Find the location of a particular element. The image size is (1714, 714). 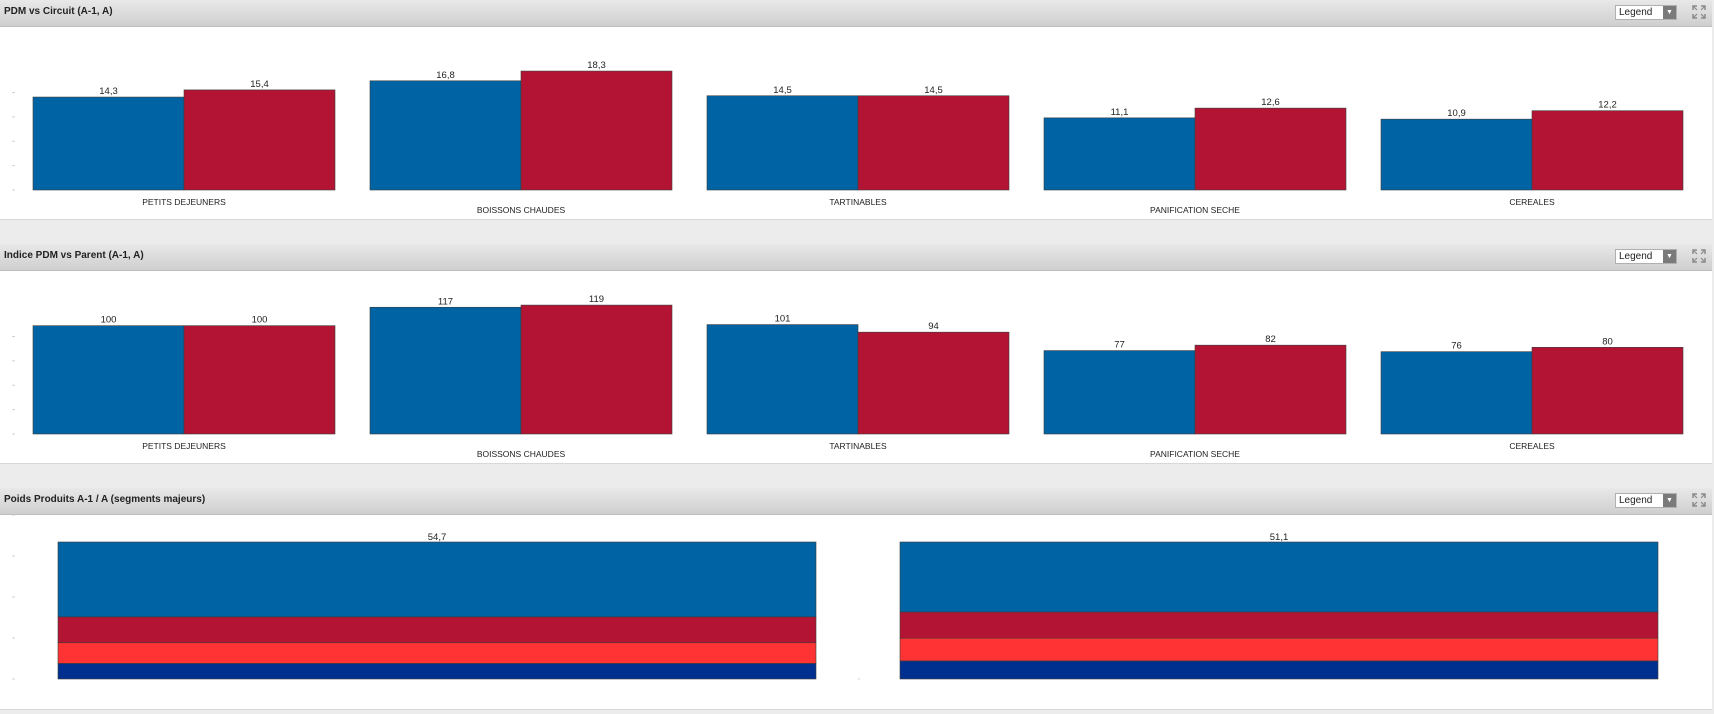

data-label: 51,1 is located at coordinates (1279, 537).